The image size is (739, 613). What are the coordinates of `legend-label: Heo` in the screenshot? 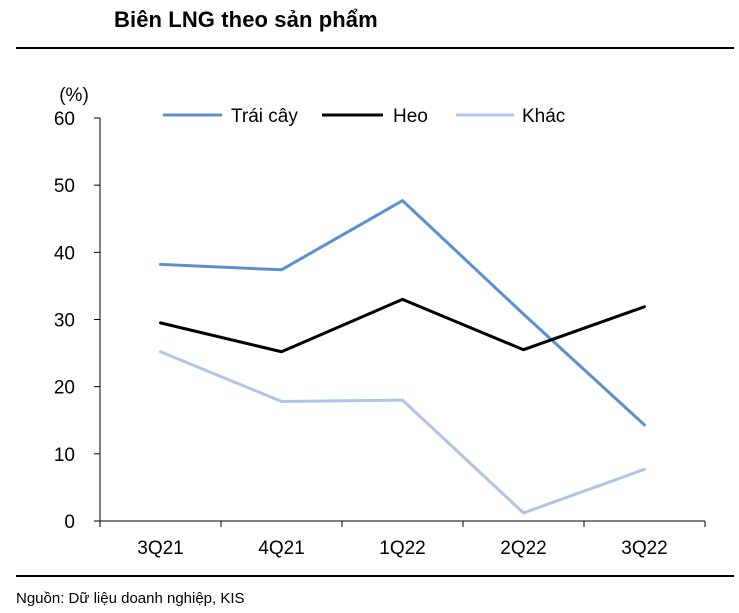 It's located at (410, 116).